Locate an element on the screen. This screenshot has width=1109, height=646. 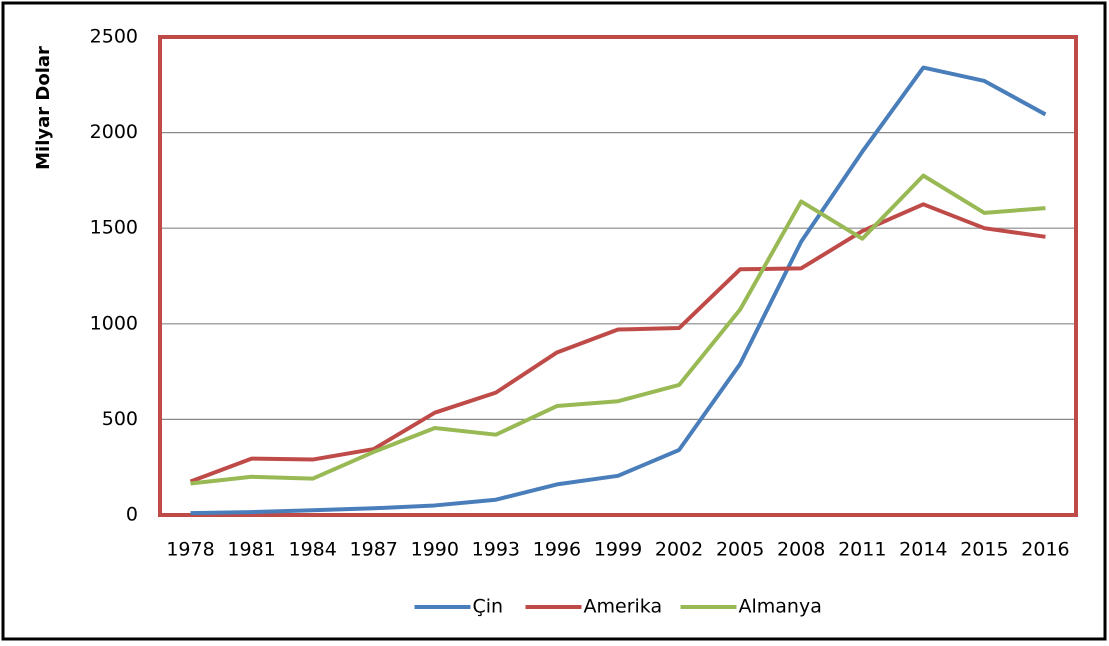
x-tick-label: 2005 is located at coordinates (740, 550).